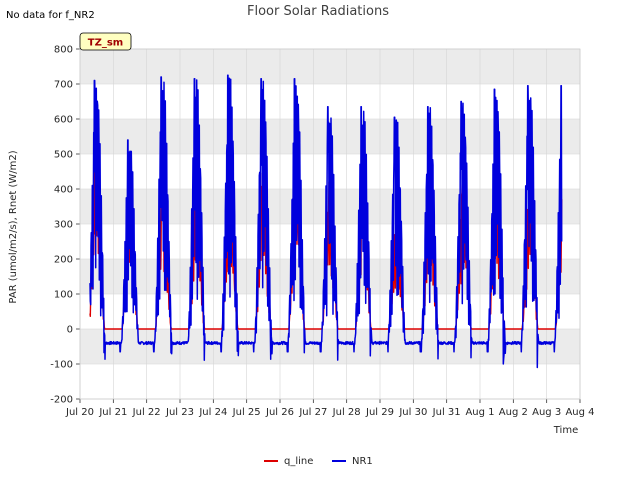 The width and height of the screenshot is (640, 480). Describe the element at coordinates (379, 412) in the screenshot. I see `x-tick-label: Jul 29` at that location.